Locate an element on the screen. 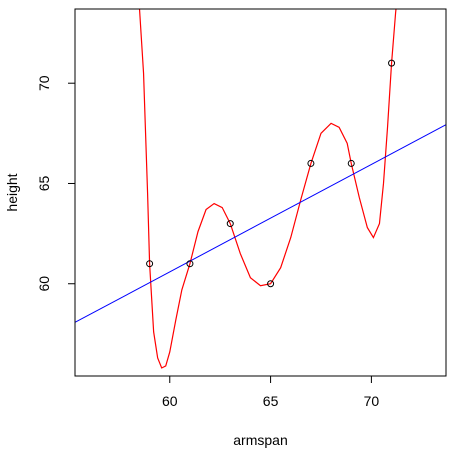 The width and height of the screenshot is (457, 462). y-tick-label-60: 60 is located at coordinates (44, 284).